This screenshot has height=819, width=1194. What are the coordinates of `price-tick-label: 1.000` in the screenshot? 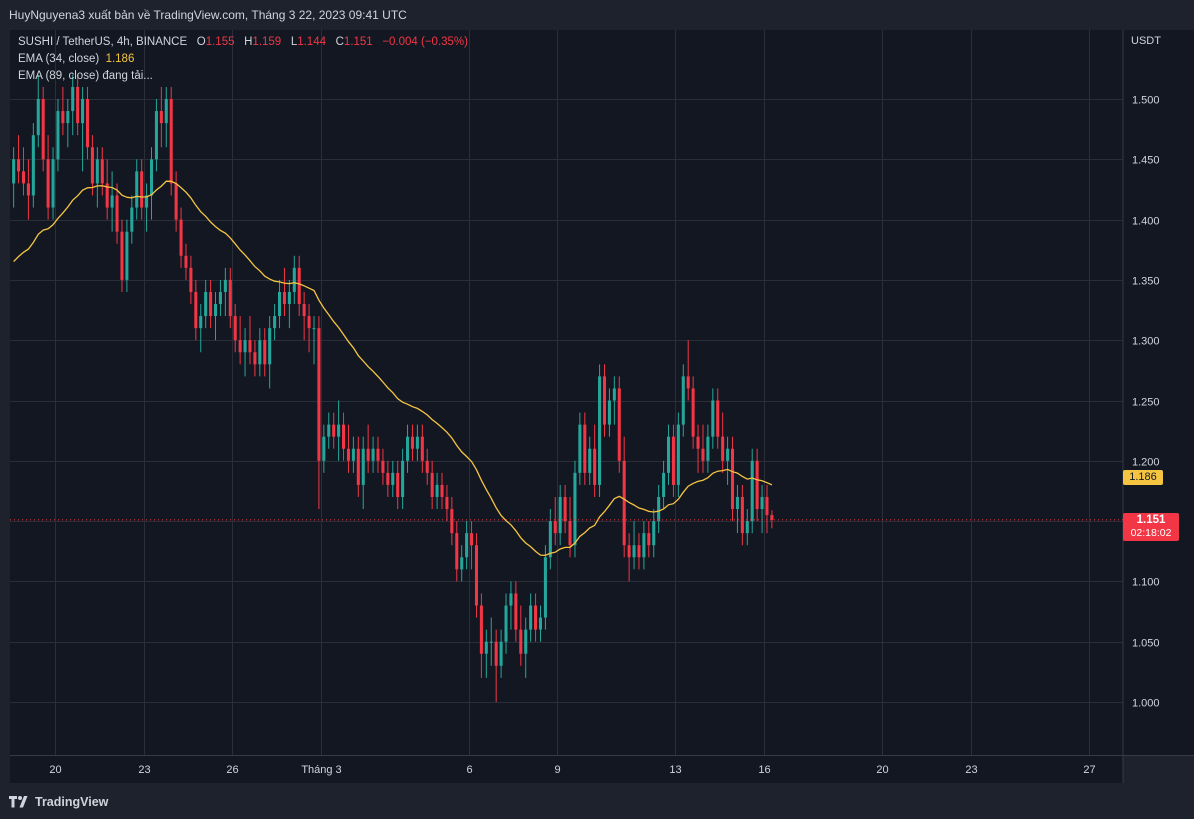 It's located at (1146, 704).